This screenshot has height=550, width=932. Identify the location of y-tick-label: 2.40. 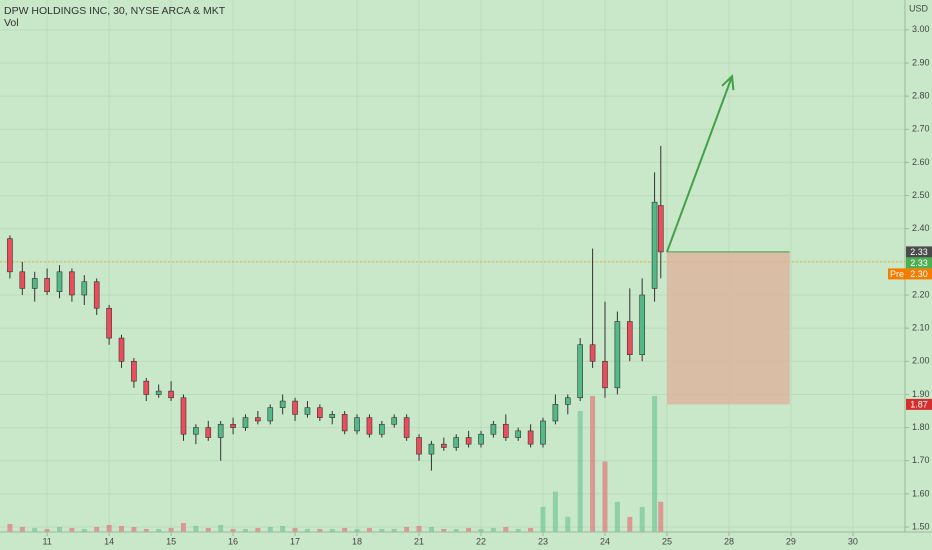
(921, 228).